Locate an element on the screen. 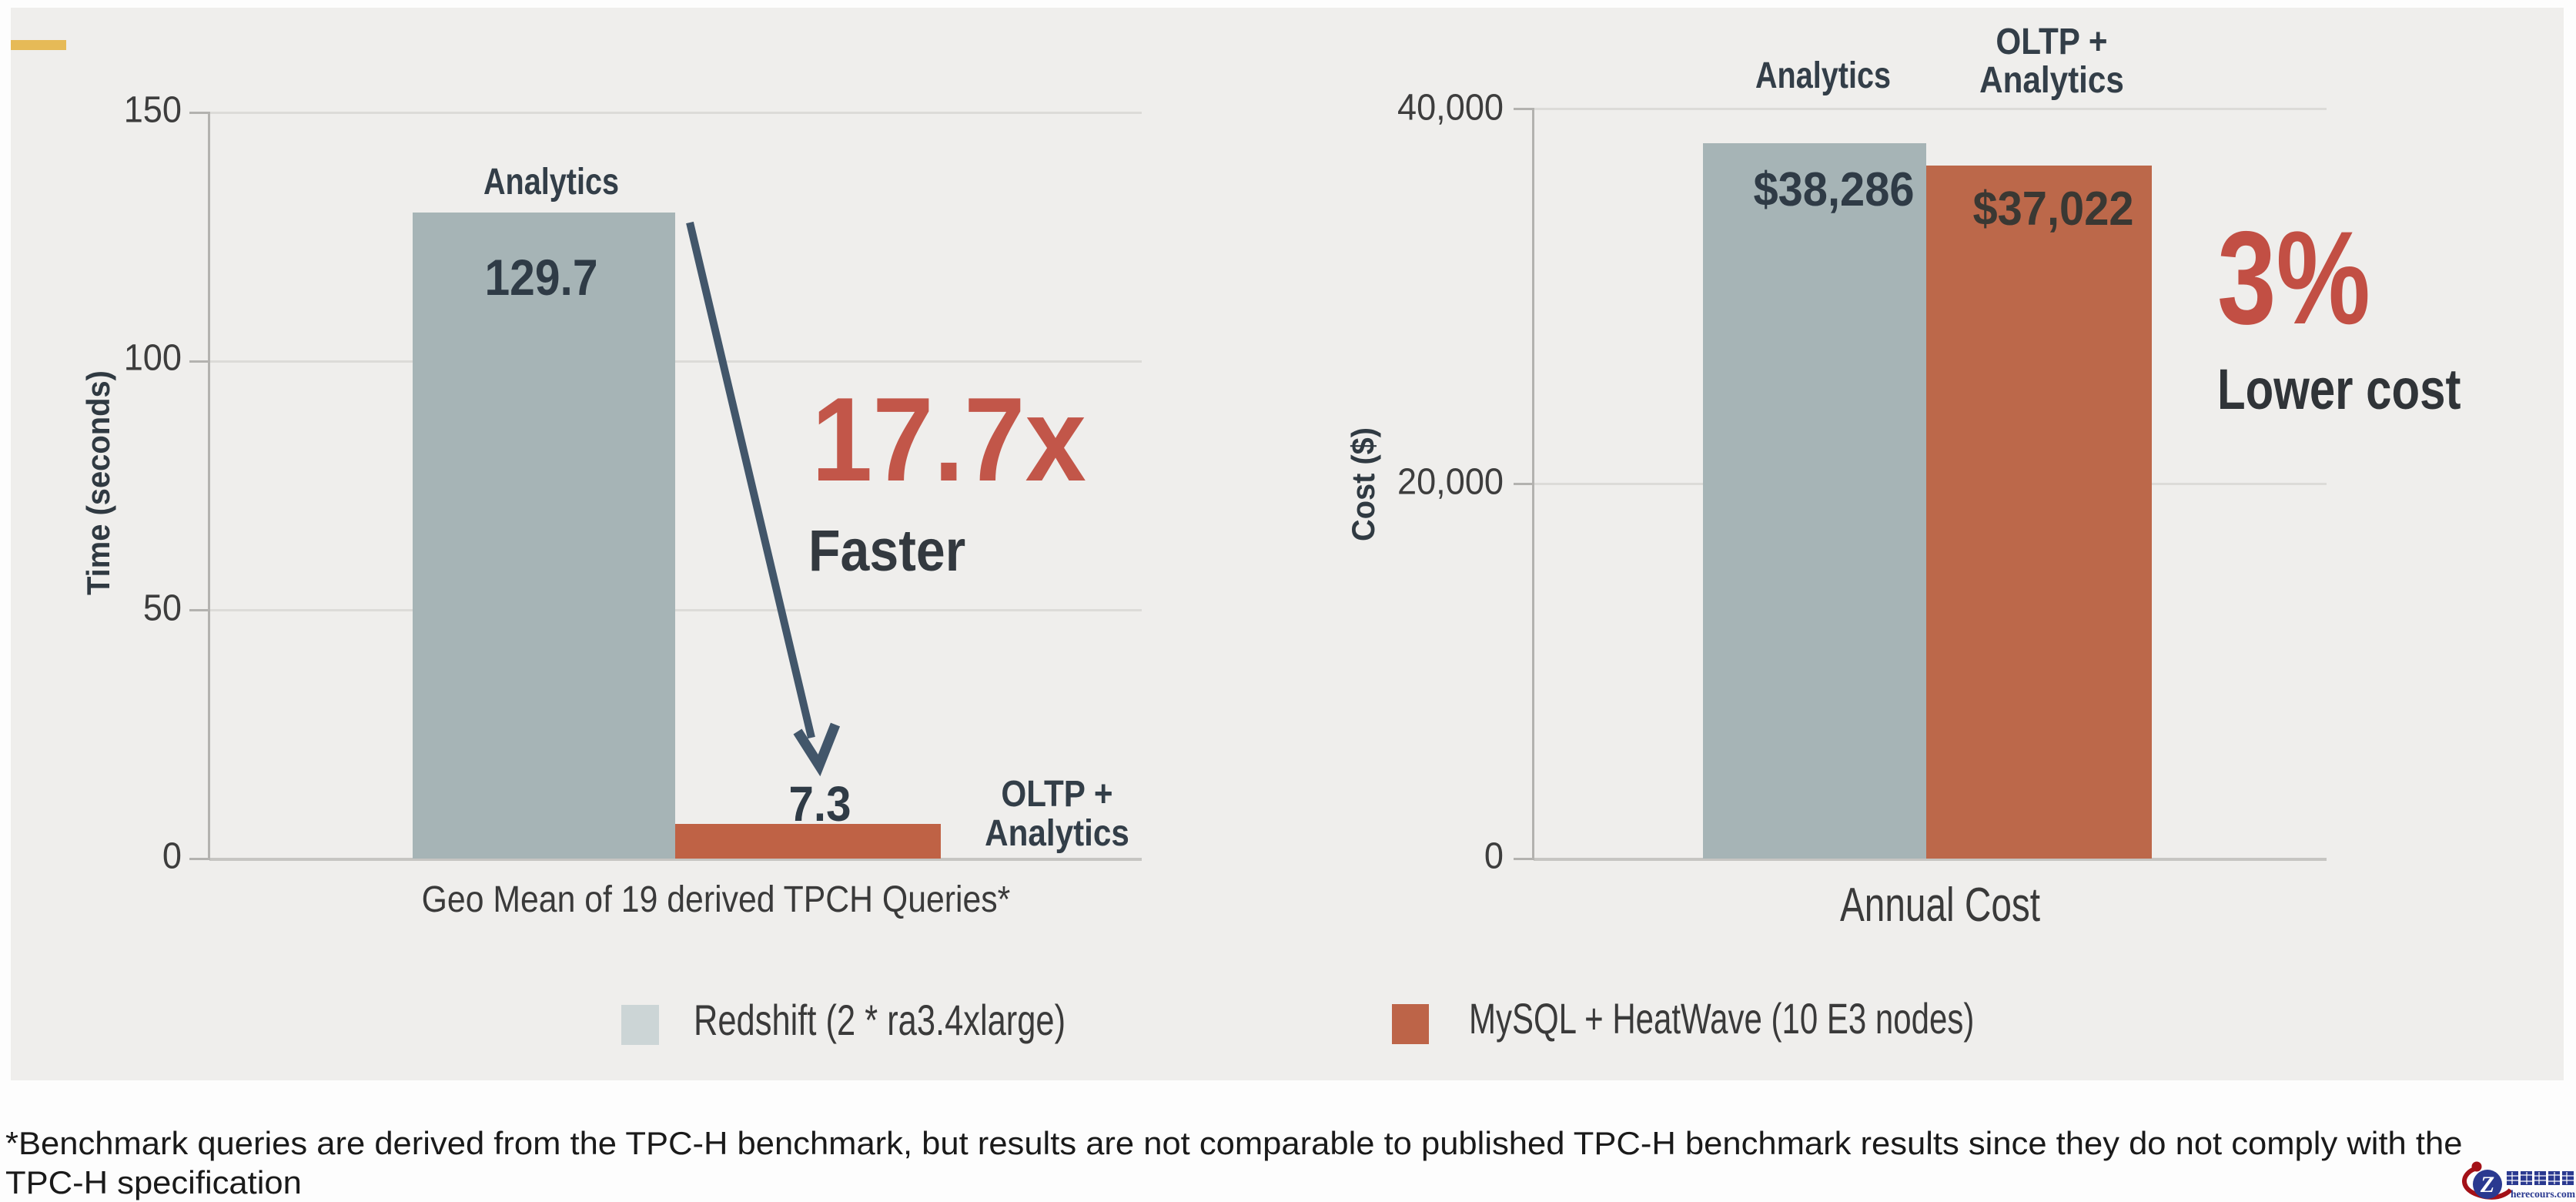  svg-text: herecours.com is located at coordinates (2544, 1194).